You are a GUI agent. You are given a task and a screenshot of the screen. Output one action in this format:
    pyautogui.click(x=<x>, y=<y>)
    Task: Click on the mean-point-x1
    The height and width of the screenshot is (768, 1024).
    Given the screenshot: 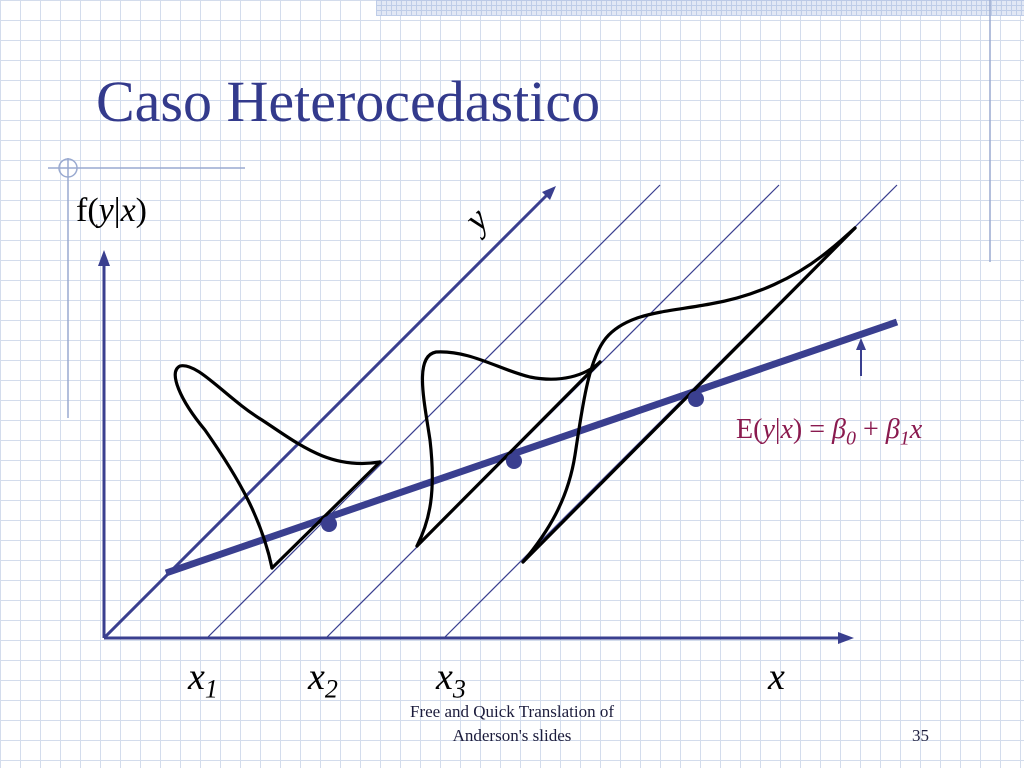 What is the action you would take?
    pyautogui.click(x=329, y=524)
    